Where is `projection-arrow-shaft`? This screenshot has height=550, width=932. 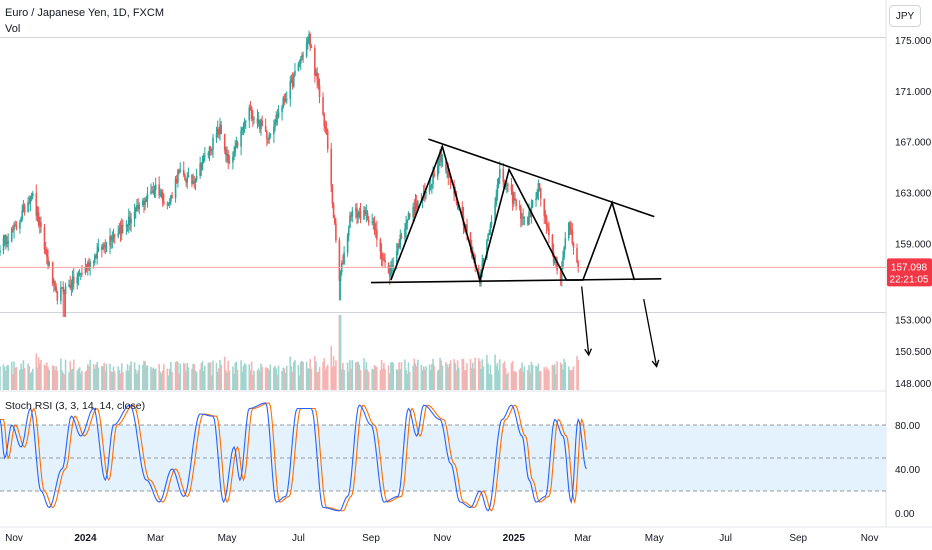 projection-arrow-shaft is located at coordinates (585, 321).